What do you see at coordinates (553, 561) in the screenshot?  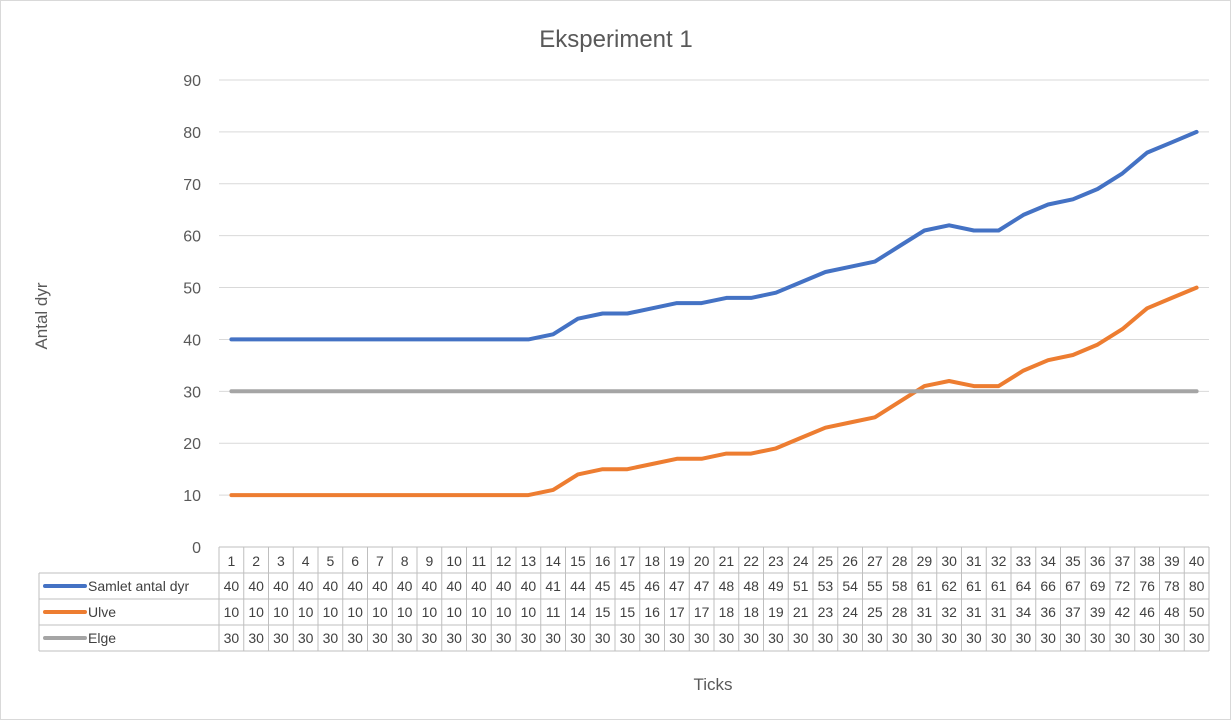 I see `x-tick-label: 14` at bounding box center [553, 561].